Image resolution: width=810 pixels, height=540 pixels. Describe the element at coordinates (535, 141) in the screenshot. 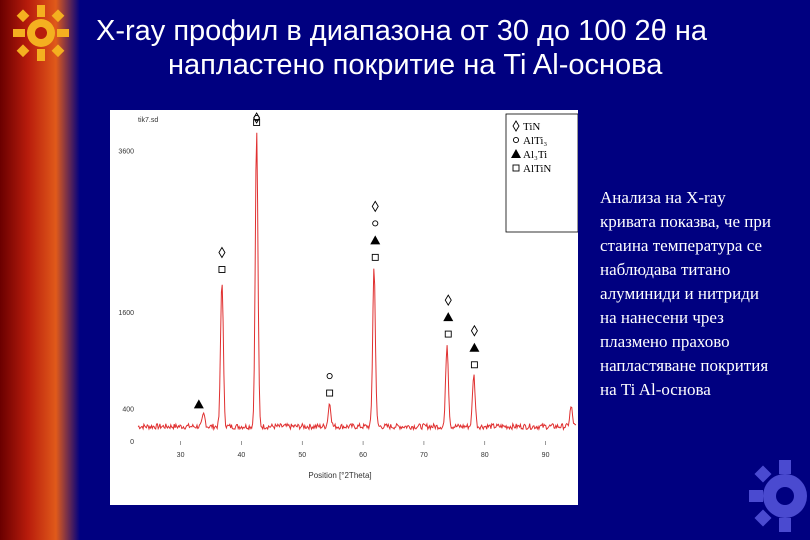

I see `legend-label: AlTi₃` at that location.